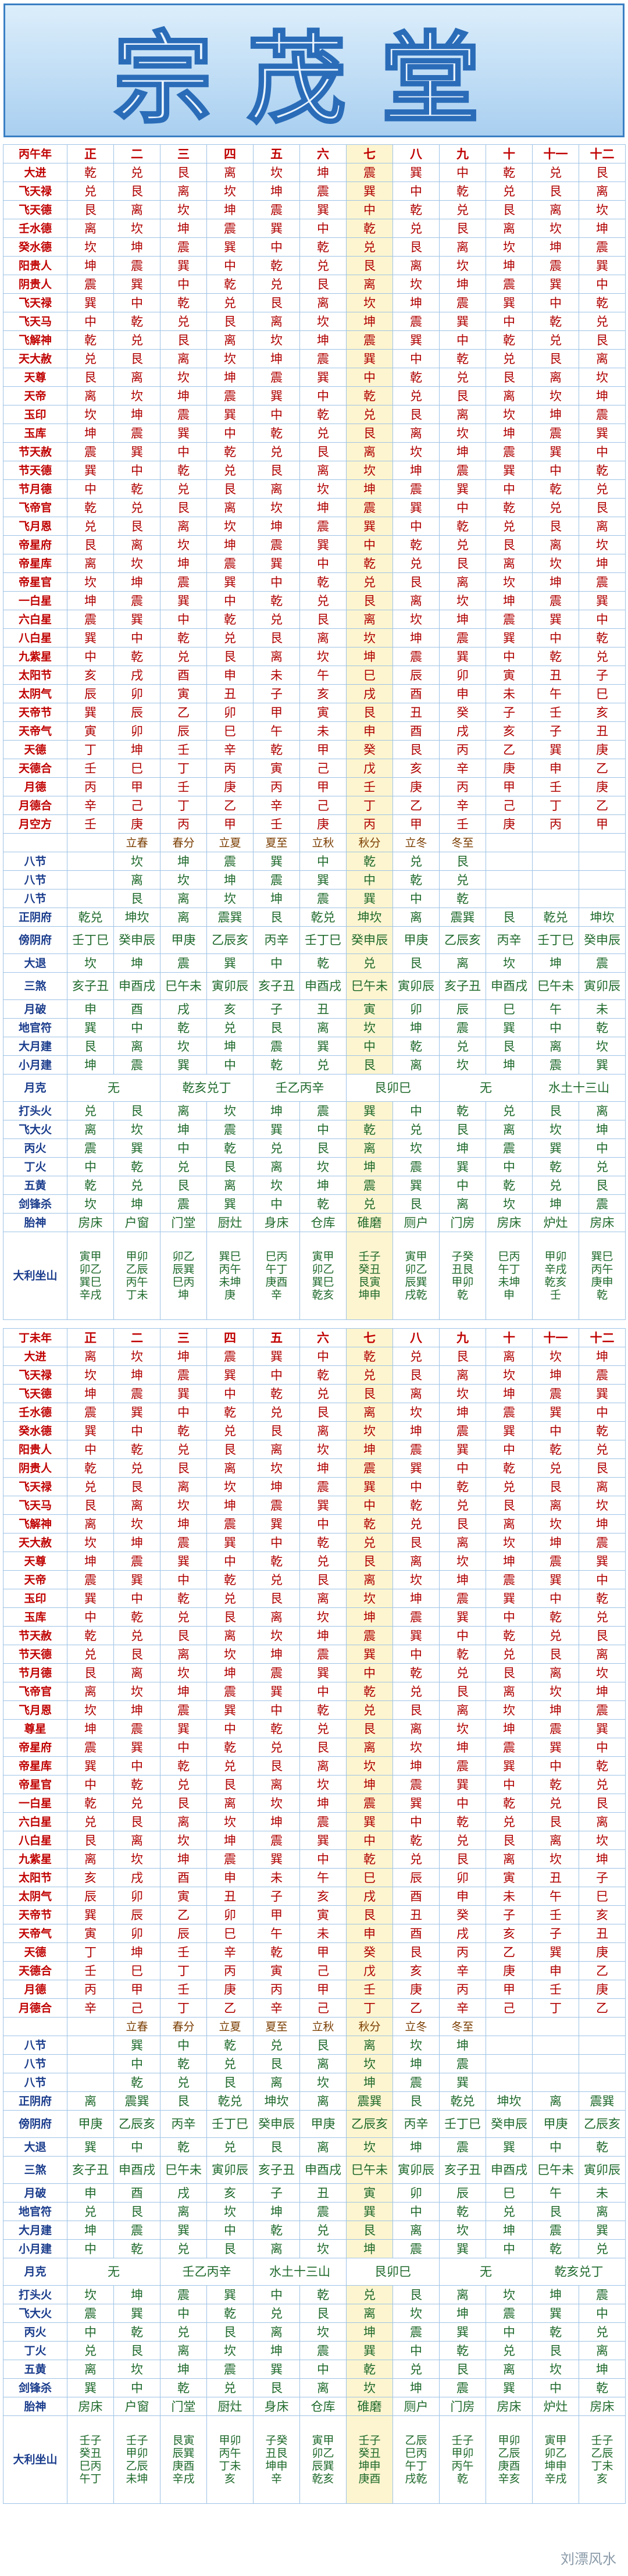 Image resolution: width=628 pixels, height=2576 pixels. What do you see at coordinates (369, 1952) in the screenshot?
I see `cell: 癸` at bounding box center [369, 1952].